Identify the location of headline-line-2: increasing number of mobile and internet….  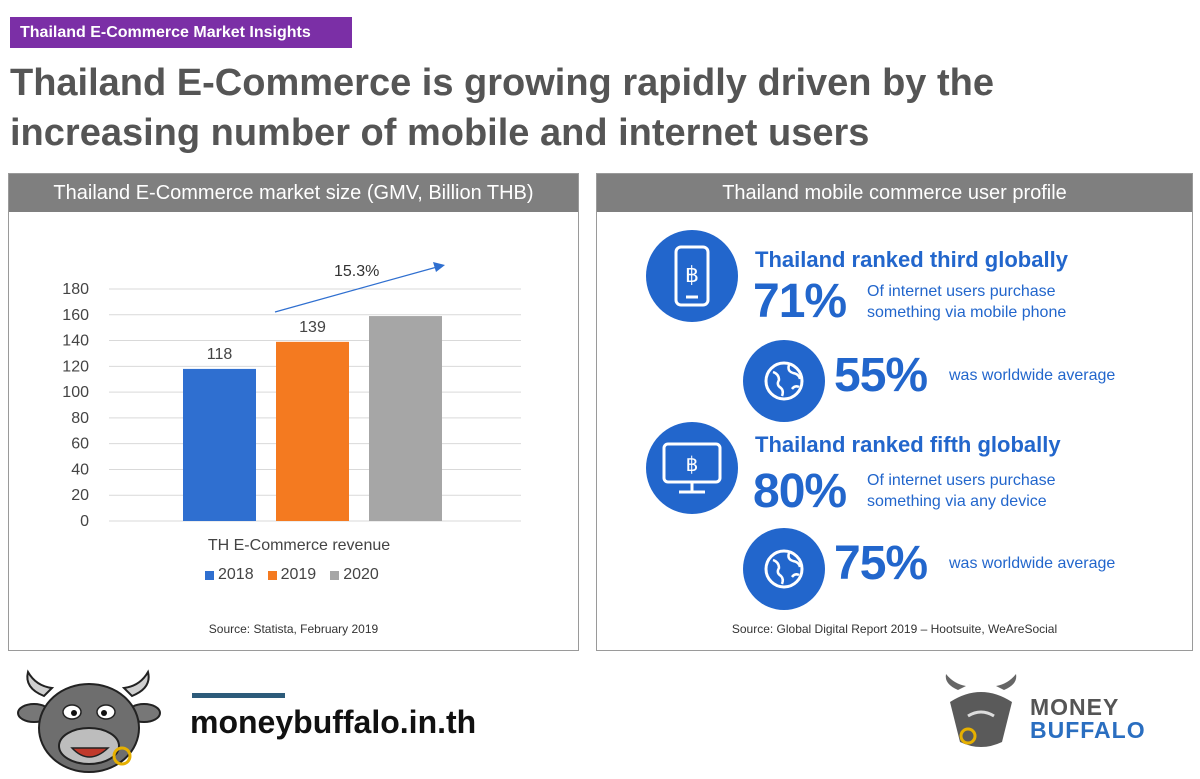
(440, 133).